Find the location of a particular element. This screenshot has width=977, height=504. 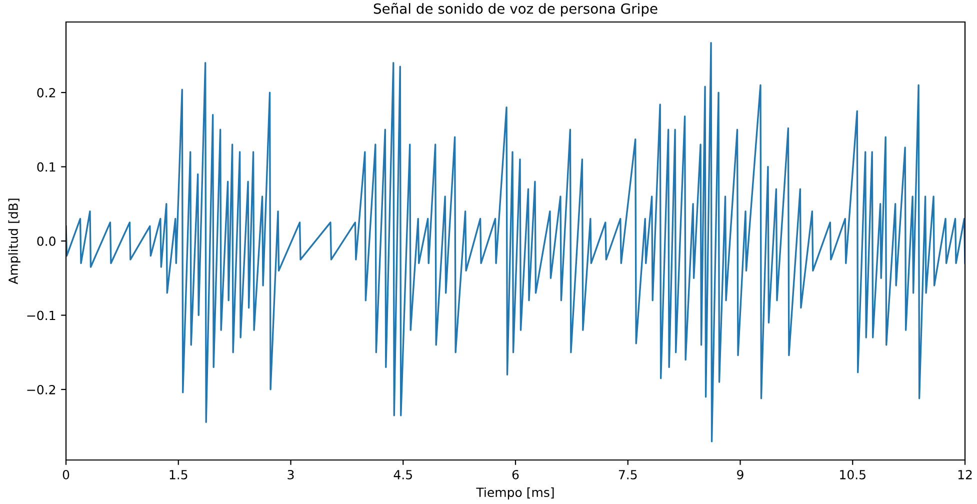

chart-title: Señal de sonido de voz de persona Gripe is located at coordinates (516, 9).